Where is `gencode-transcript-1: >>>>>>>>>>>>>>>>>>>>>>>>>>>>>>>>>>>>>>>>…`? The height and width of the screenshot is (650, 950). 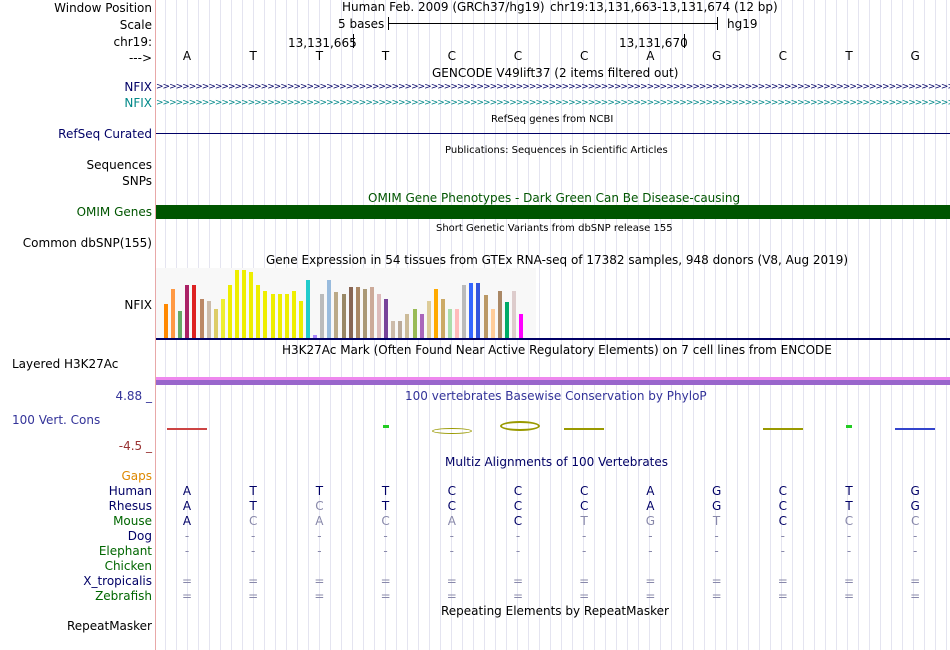 gencode-transcript-1: >>>>>>>>>>>>>>>>>>>>>>>>>>>>>>>>>>>>>>>>… is located at coordinates (553, 87).